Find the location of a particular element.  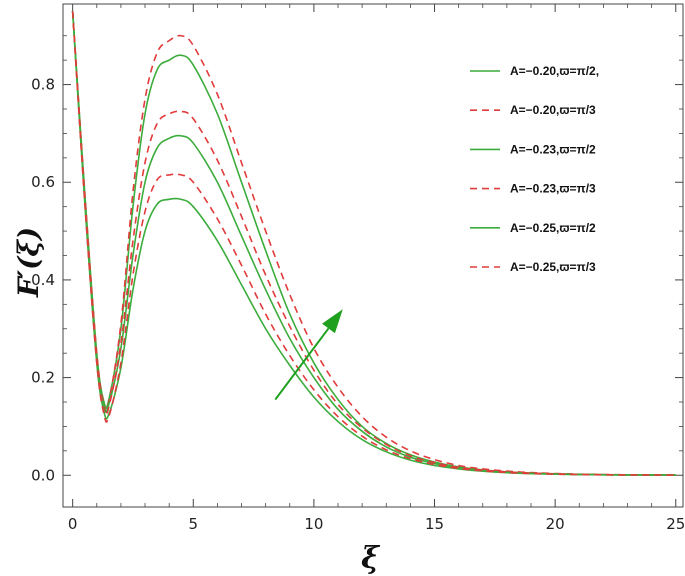

y-axis-label: F′(ξ) is located at coordinates (28, 262).